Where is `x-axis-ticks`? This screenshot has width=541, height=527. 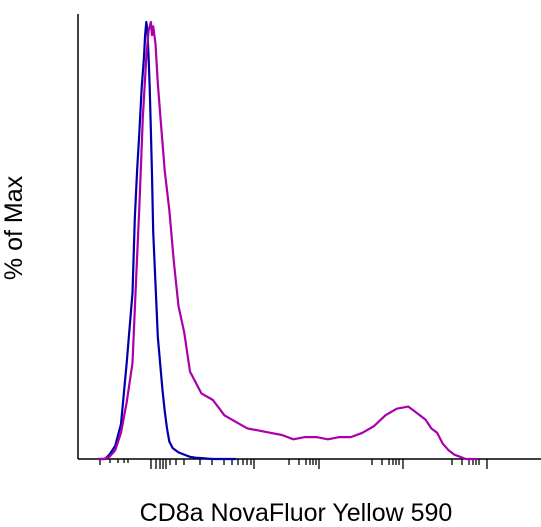
x-axis-ticks is located at coordinates (293, 464).